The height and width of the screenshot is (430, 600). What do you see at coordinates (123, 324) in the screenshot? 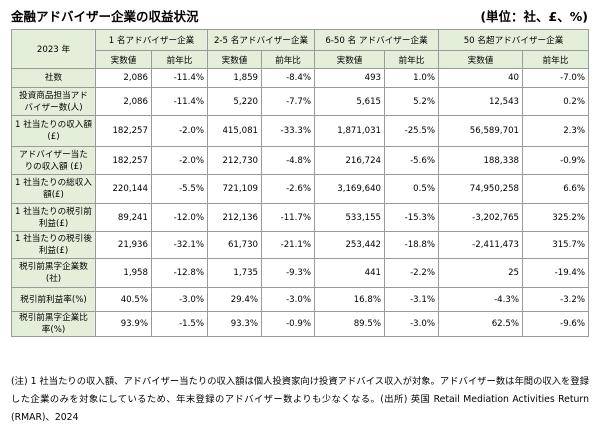
I see `cell-actual: 93.9%` at bounding box center [123, 324].